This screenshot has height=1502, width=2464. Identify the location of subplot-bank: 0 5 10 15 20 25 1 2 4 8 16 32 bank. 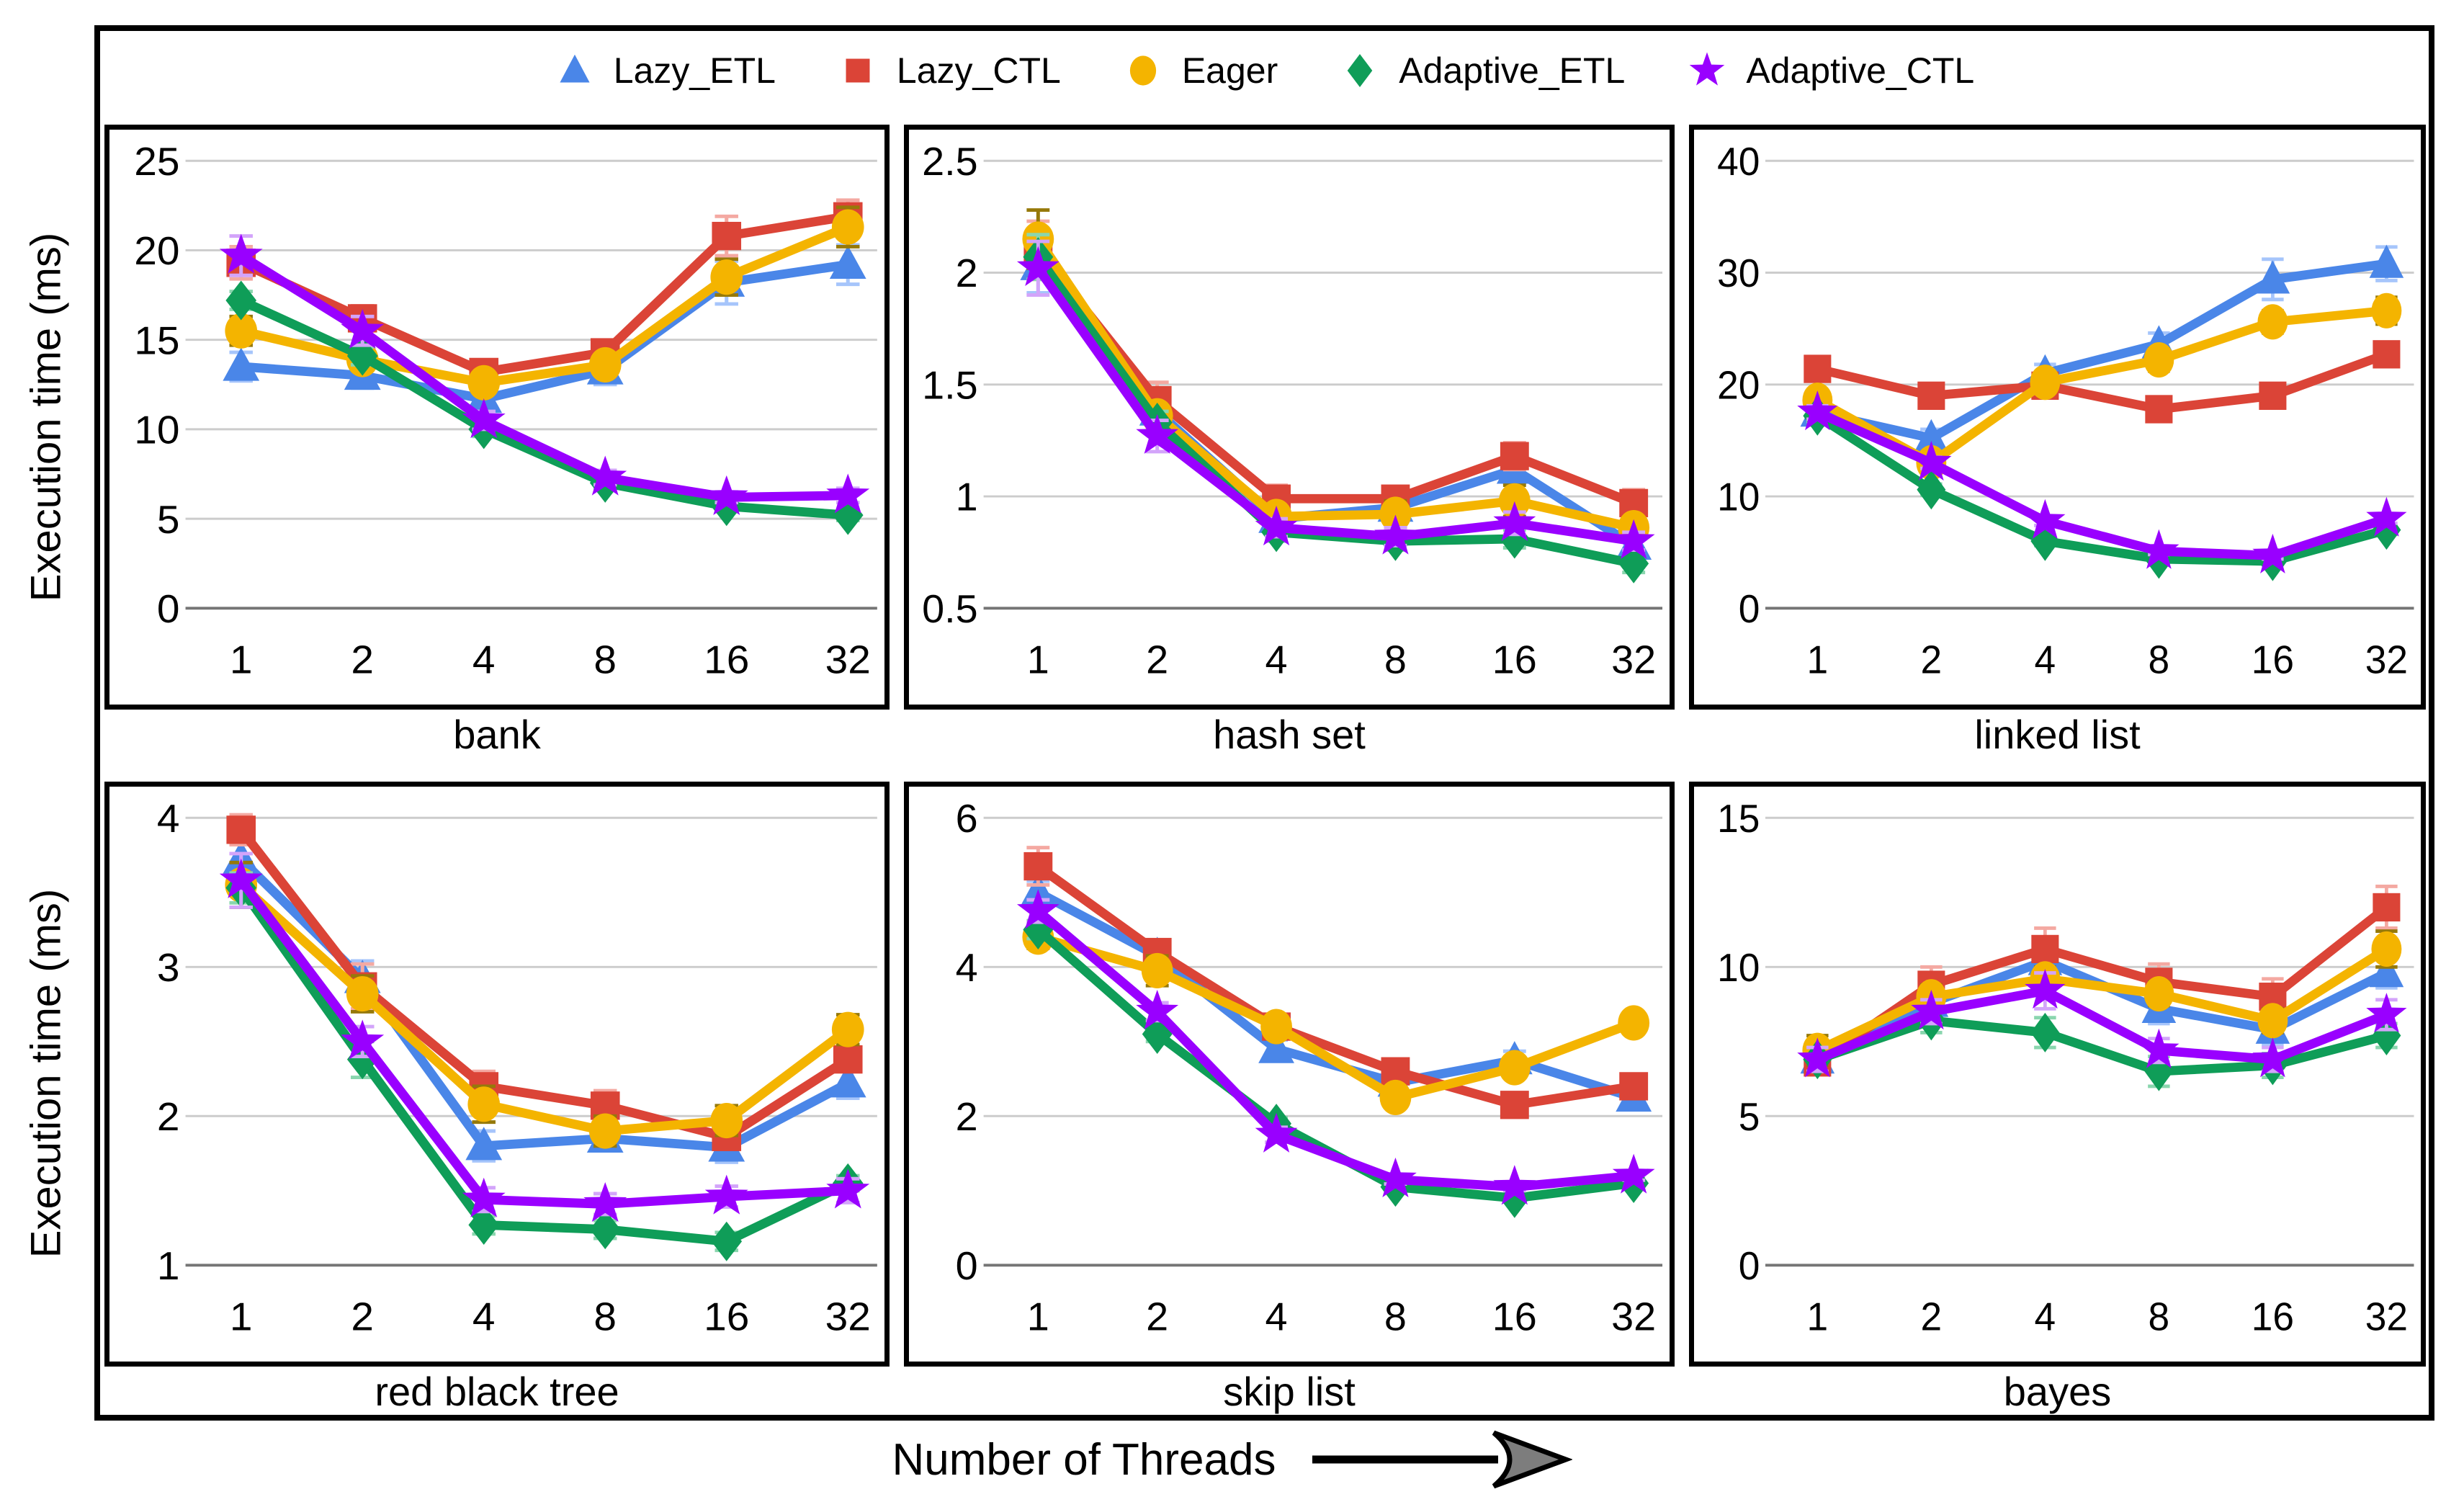
(497, 441).